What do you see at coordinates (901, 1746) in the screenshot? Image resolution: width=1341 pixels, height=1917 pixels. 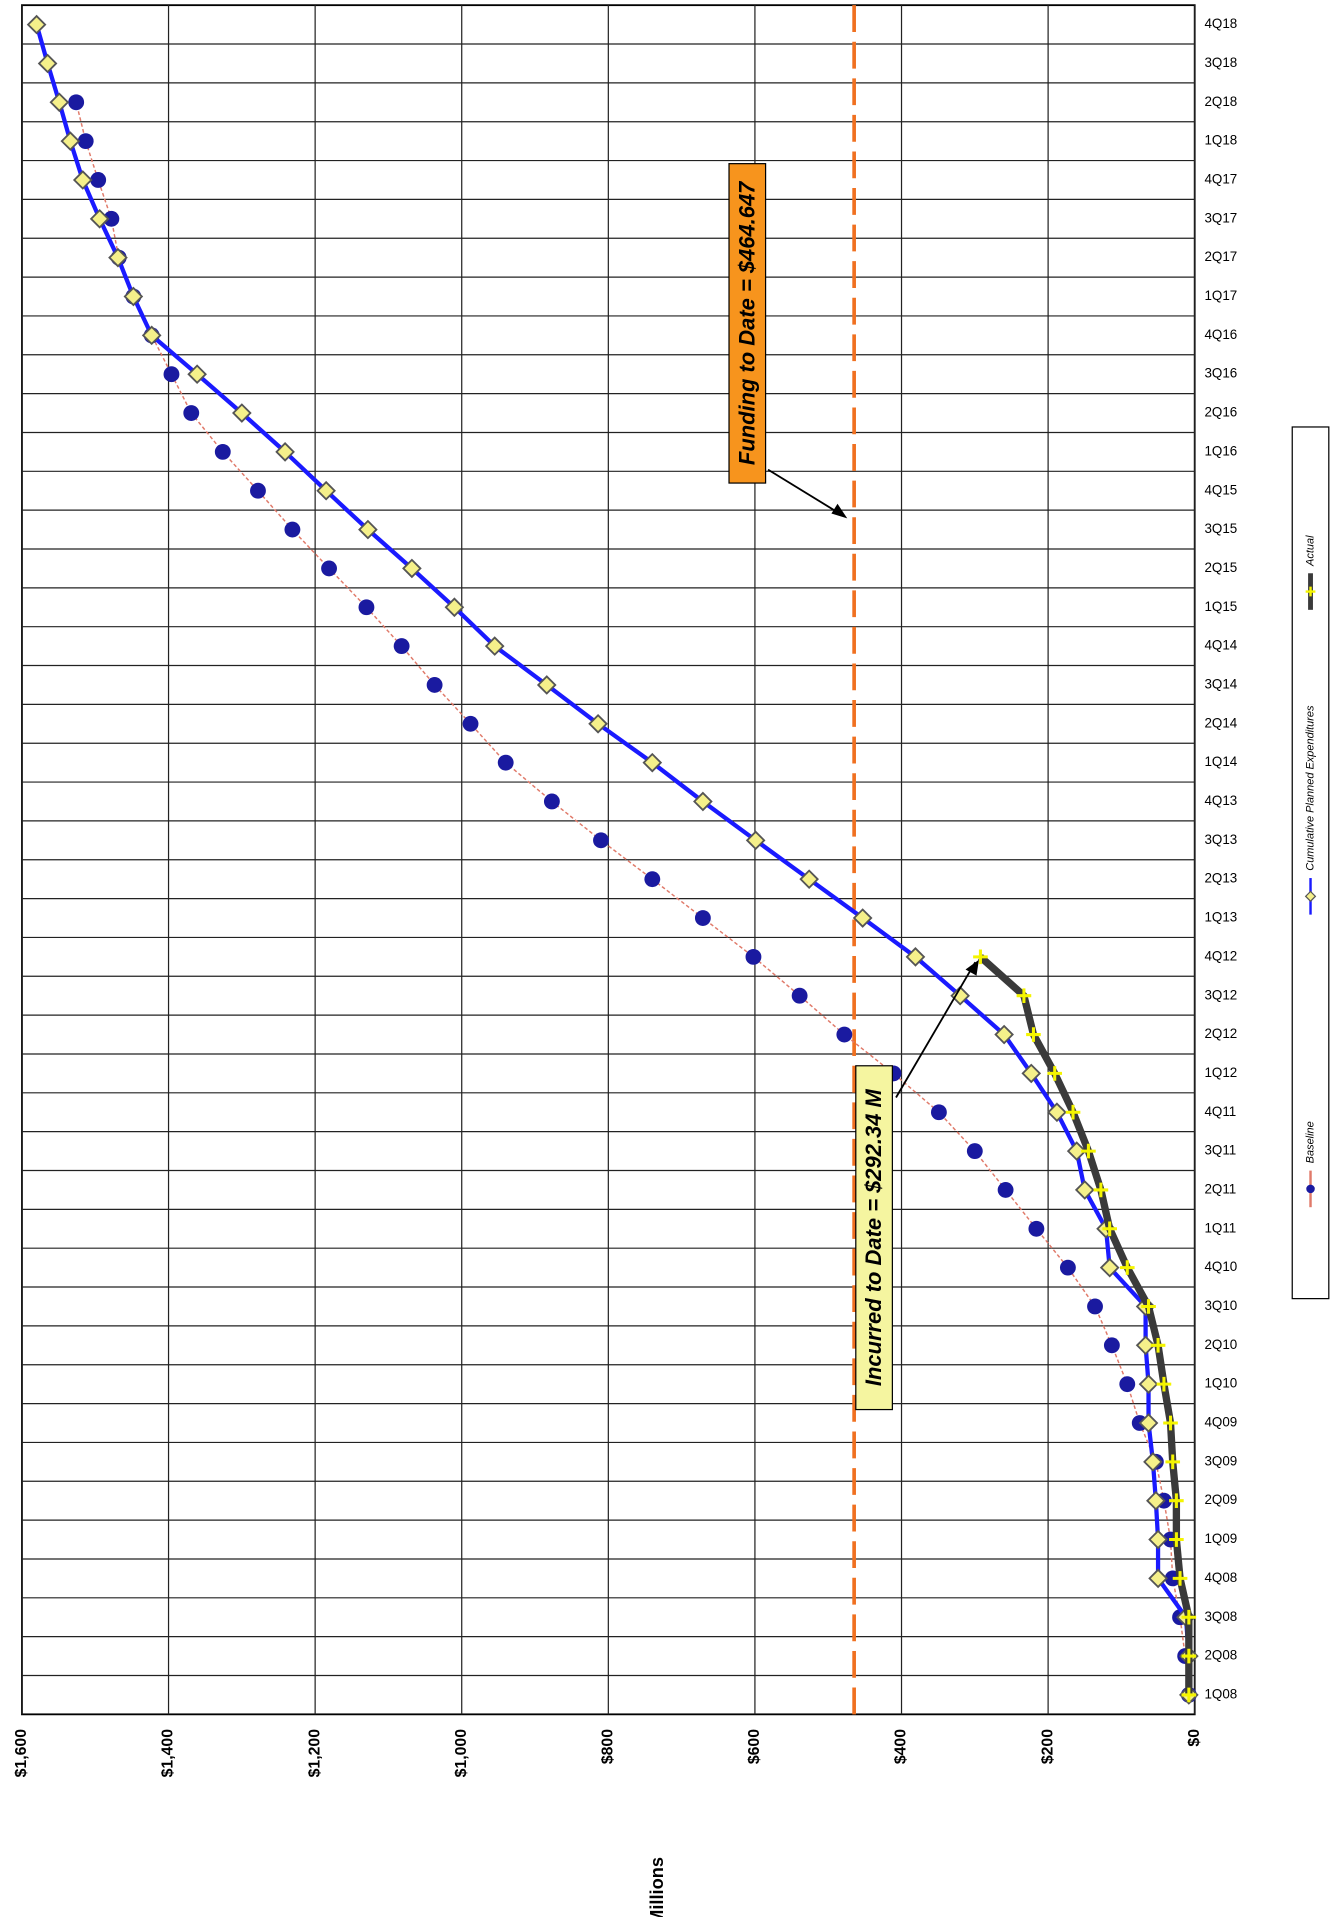 I see `y-tick-label: $400` at bounding box center [901, 1746].